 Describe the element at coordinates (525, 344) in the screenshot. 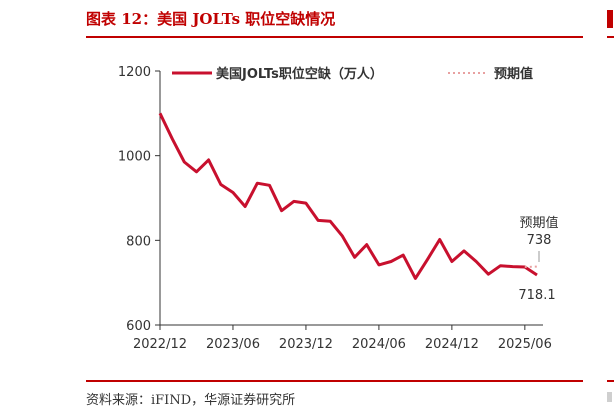

I see `x-tick-label: 2025/06` at that location.